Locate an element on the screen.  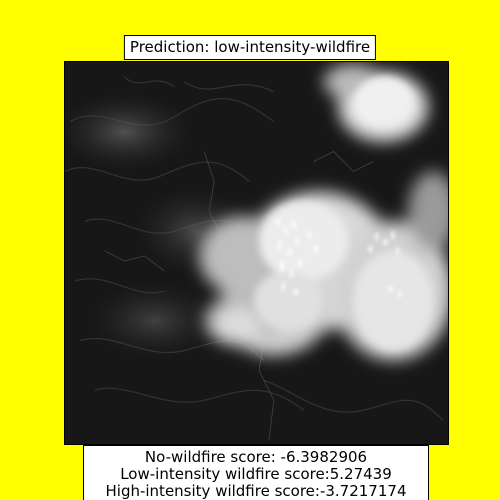
prediction-title: Prediction: low-intensity-wildfire is located at coordinates (250, 47).